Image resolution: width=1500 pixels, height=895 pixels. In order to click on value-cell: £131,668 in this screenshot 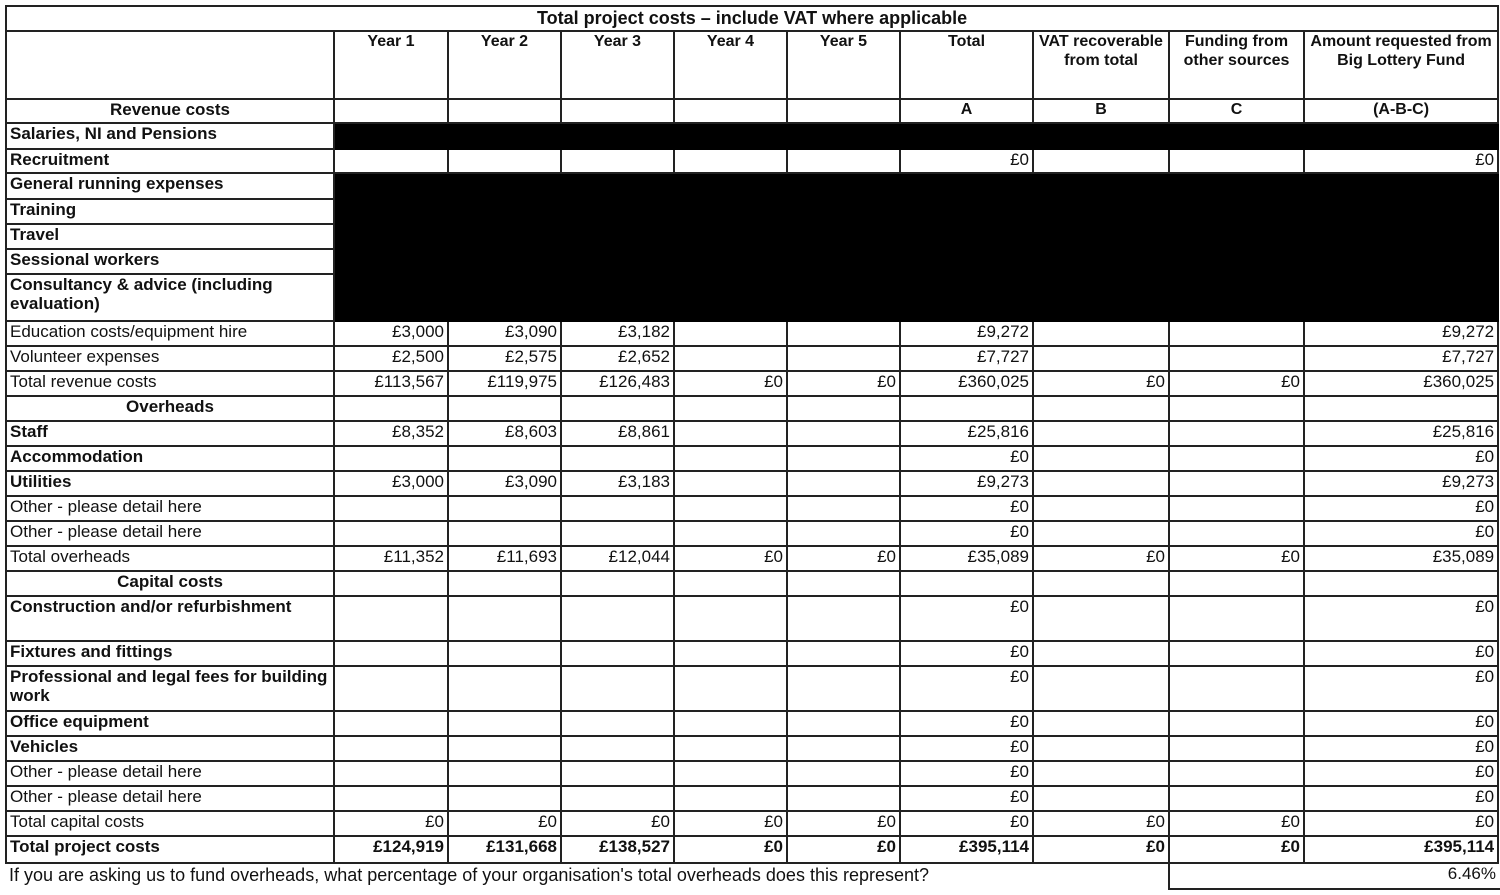, I will do `click(504, 849)`.